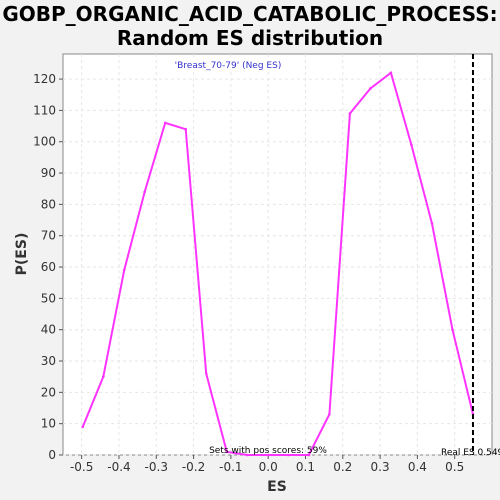 This screenshot has width=500, height=500. What do you see at coordinates (48, 330) in the screenshot?
I see `y-tick-label: 40` at bounding box center [48, 330].